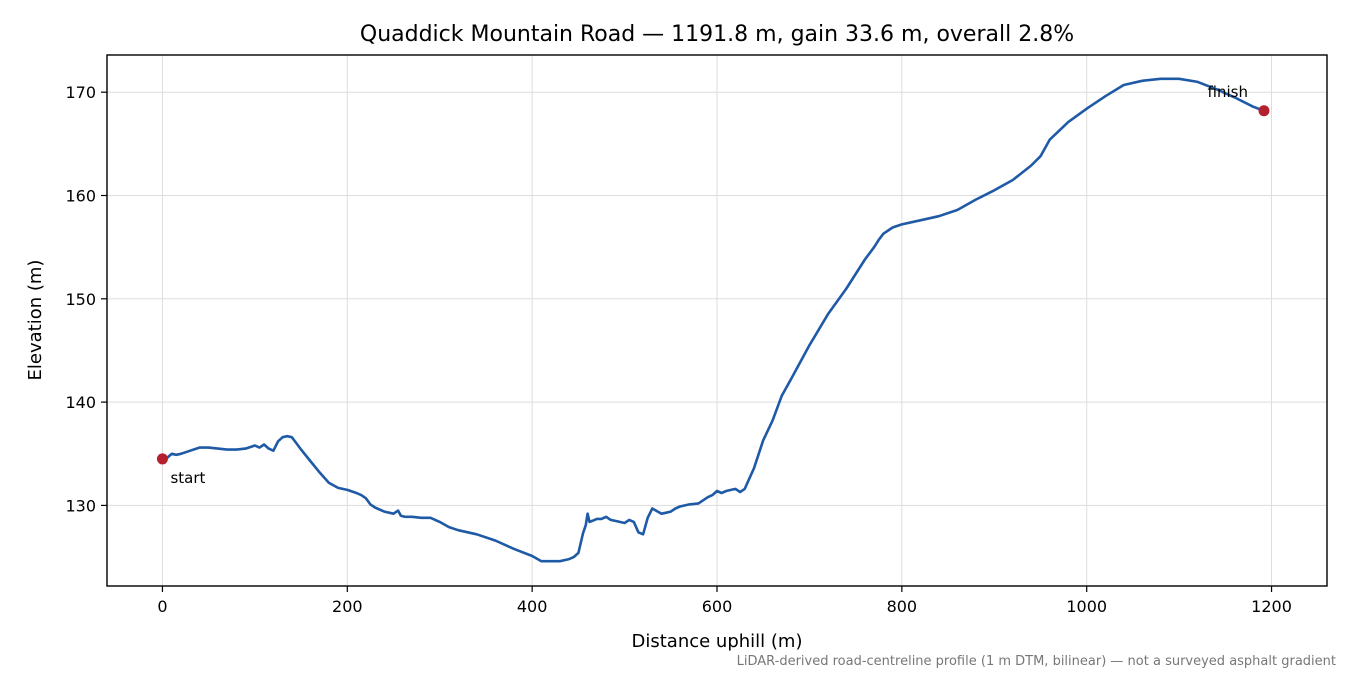  I want to click on x-tick-label: 200, so click(347, 606).